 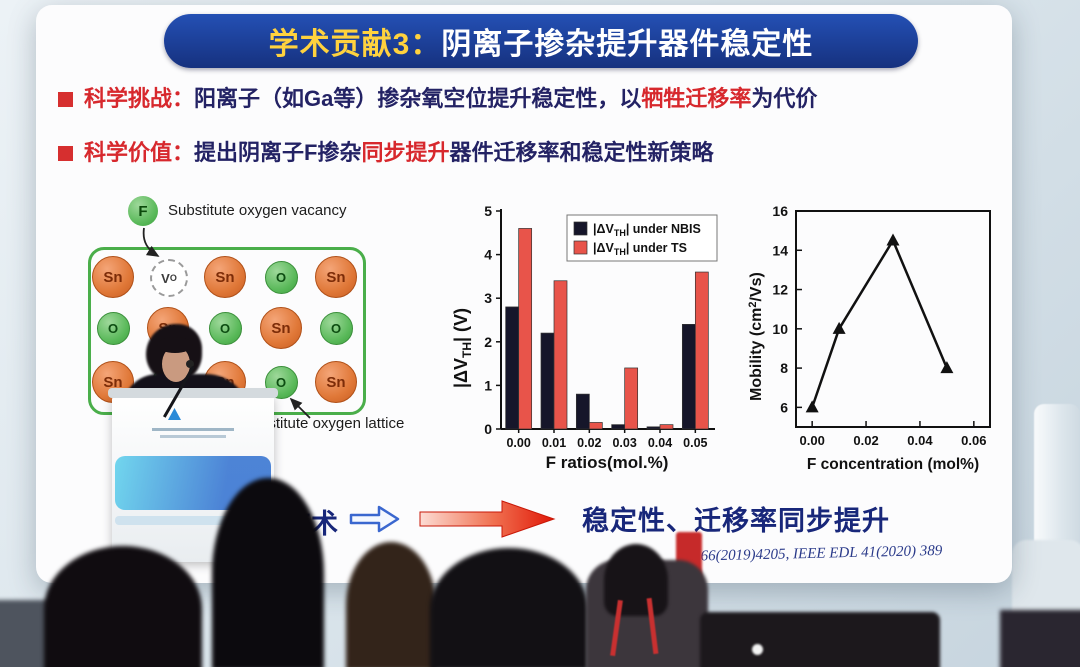 What do you see at coordinates (581, 152) in the screenshot?
I see `bullet2-tail: 器件迁移率和稳定性新策略` at bounding box center [581, 152].